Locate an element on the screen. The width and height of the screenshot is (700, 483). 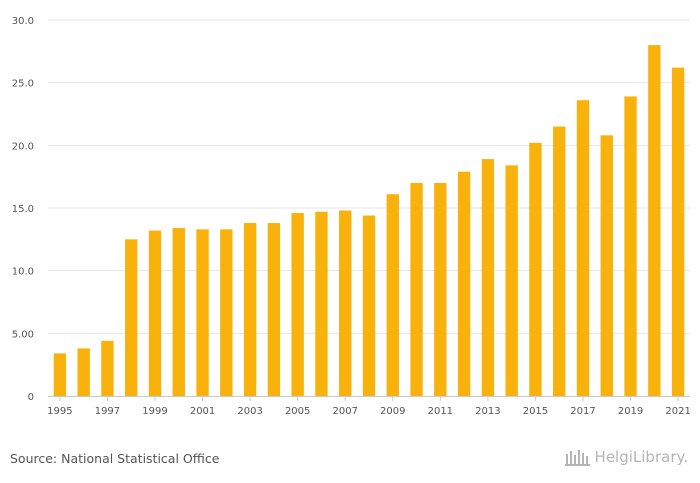
bar-2004 is located at coordinates (274, 309).